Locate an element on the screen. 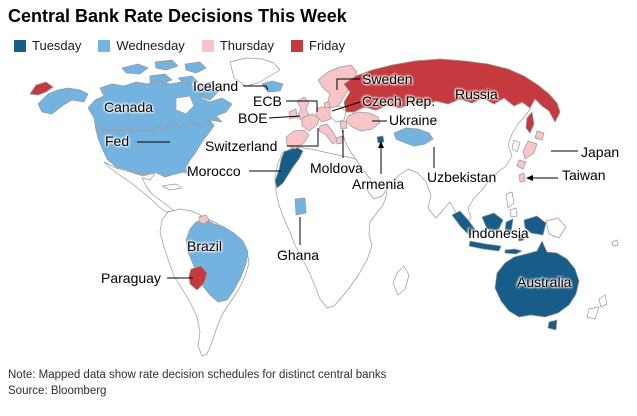 The width and height of the screenshot is (637, 416). label-brazil: Brazil is located at coordinates (205, 246).